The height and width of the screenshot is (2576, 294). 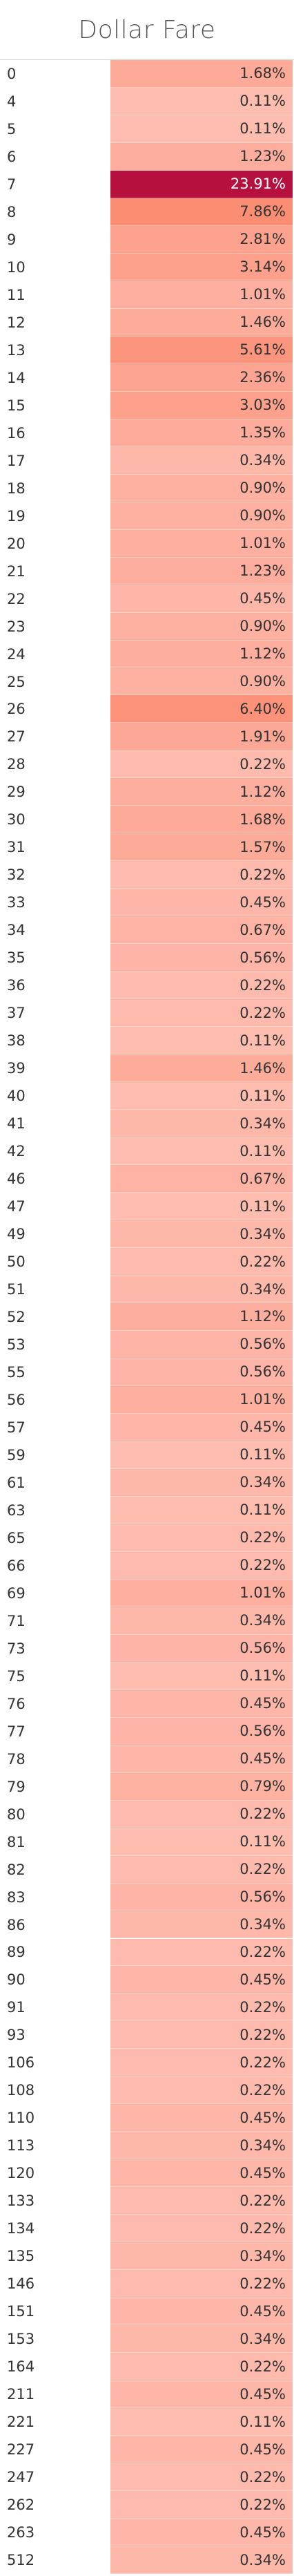 What do you see at coordinates (147, 737) in the screenshot?
I see `table-row: 27 1.91%` at bounding box center [147, 737].